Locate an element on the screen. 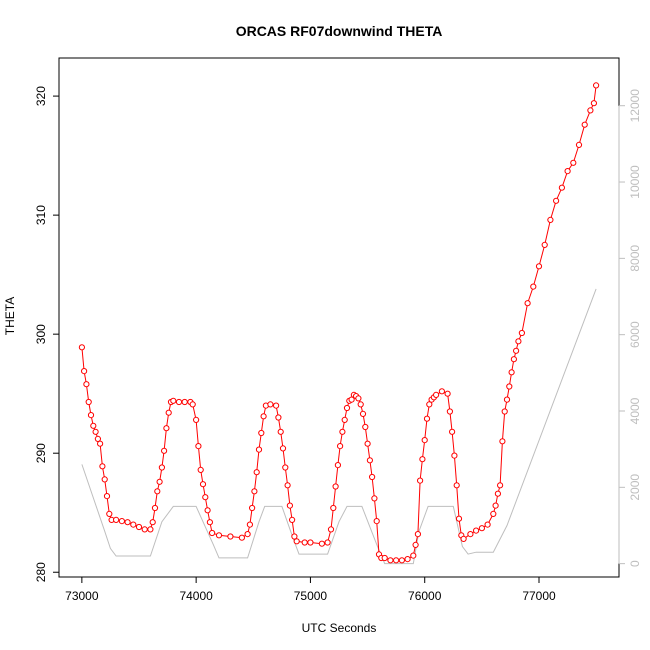  y-axis-label: THETA is located at coordinates (10, 316).